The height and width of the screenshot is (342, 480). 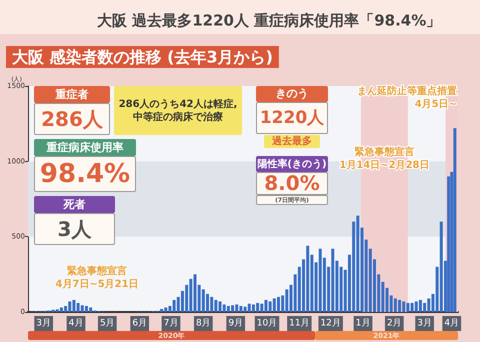 I want to click on x-tick-label: 12月, so click(x=330, y=323).